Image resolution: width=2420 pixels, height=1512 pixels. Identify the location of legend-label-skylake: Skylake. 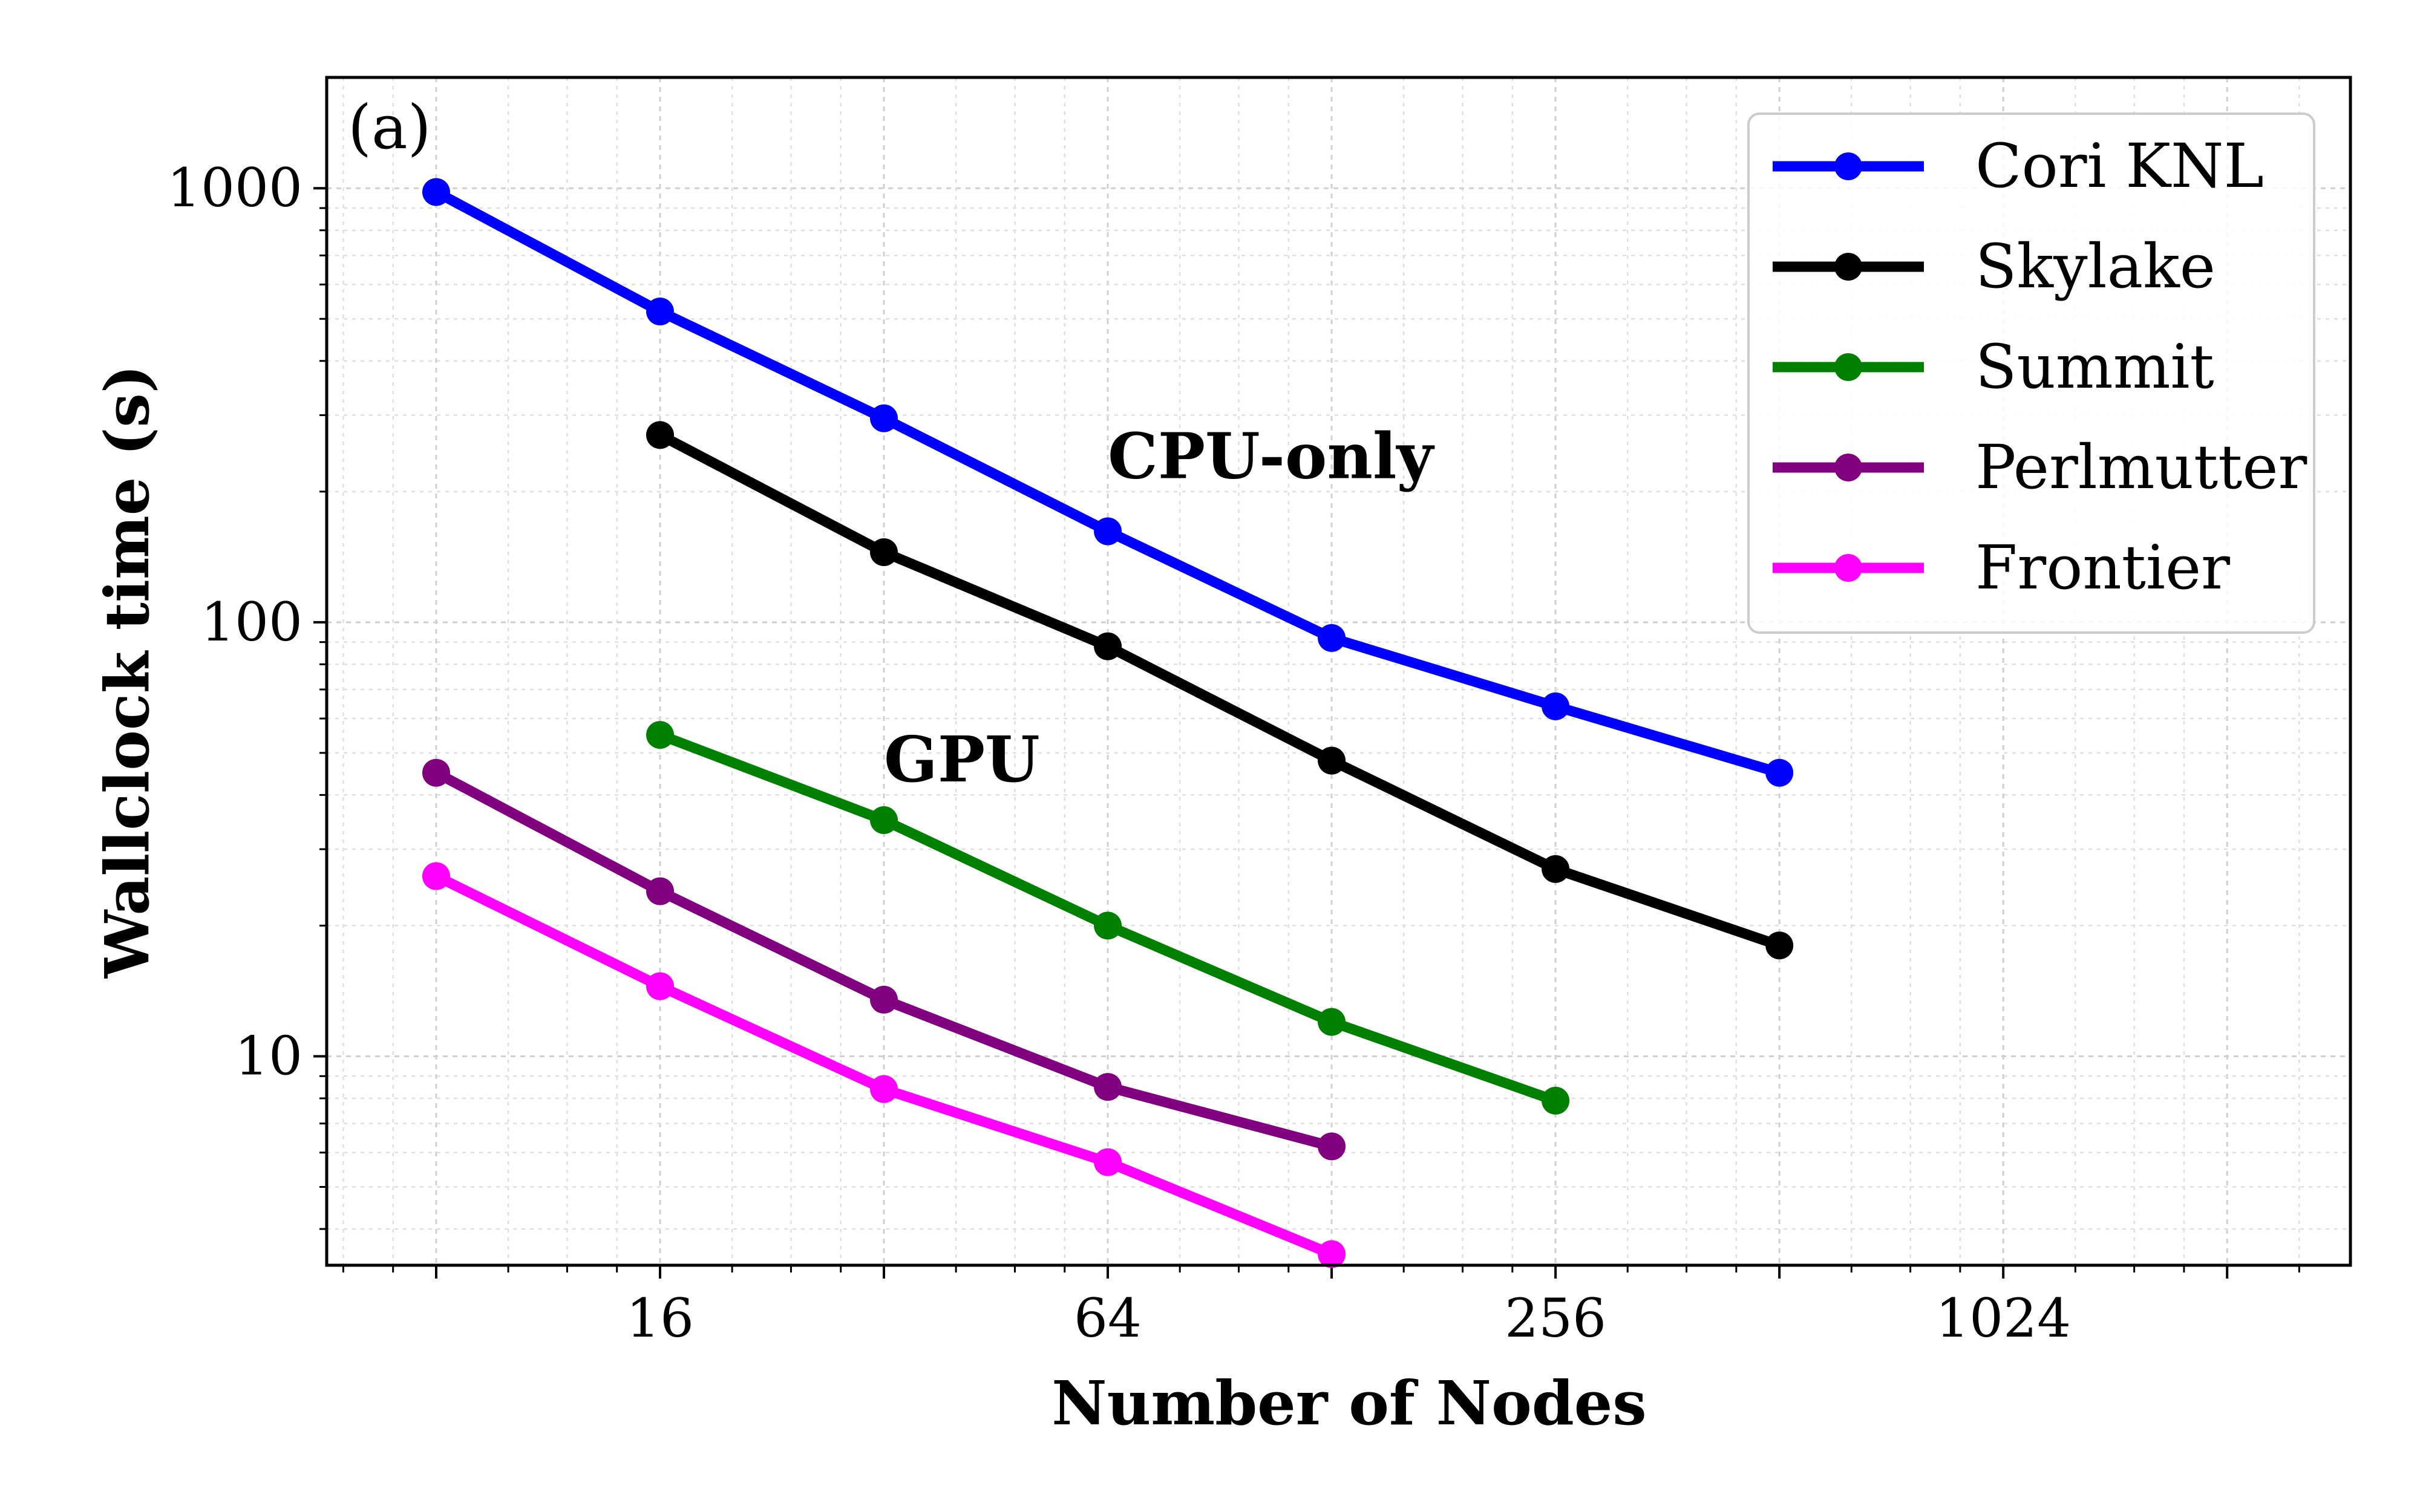
(2095, 266).